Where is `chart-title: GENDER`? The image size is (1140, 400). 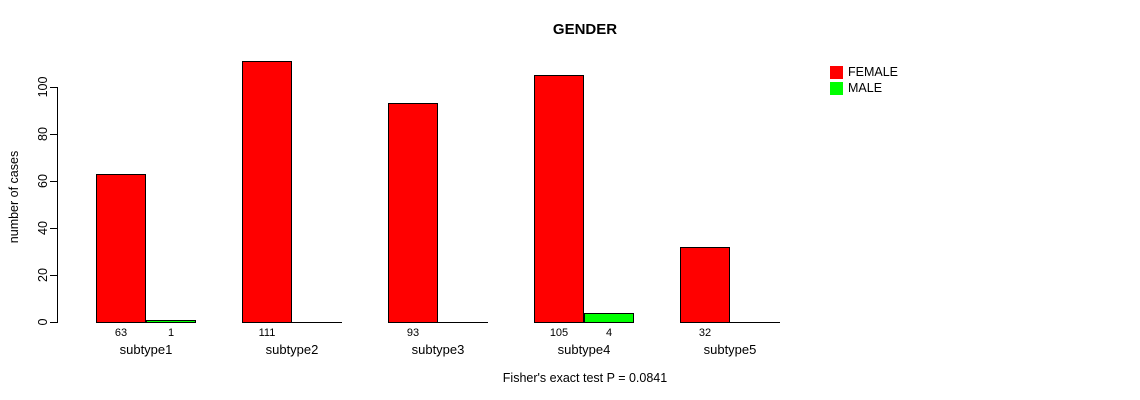
chart-title: GENDER is located at coordinates (585, 29).